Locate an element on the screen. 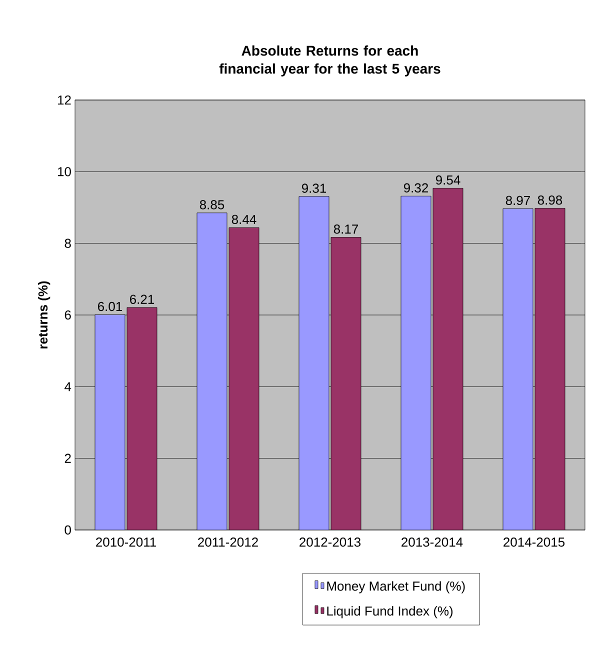 This screenshot has height=657, width=605. data-label: 8.98 is located at coordinates (550, 200).